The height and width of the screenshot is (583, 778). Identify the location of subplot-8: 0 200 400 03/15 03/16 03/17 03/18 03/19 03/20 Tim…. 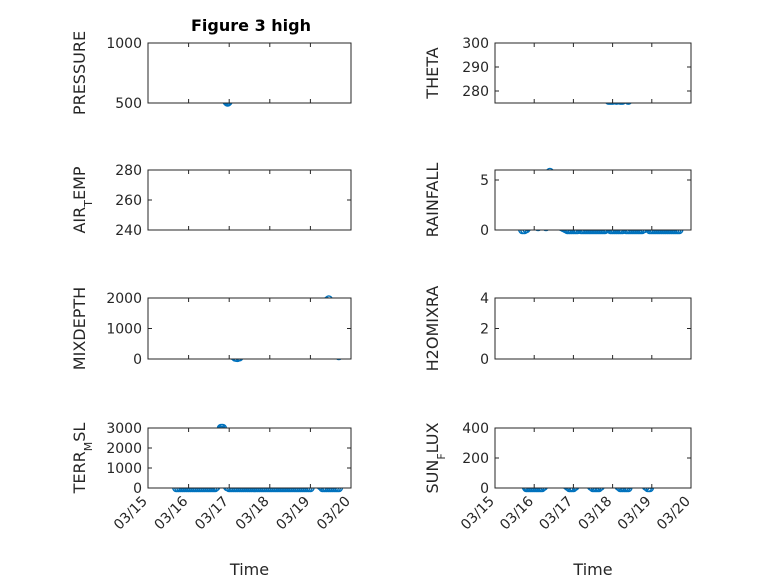
(558, 500).